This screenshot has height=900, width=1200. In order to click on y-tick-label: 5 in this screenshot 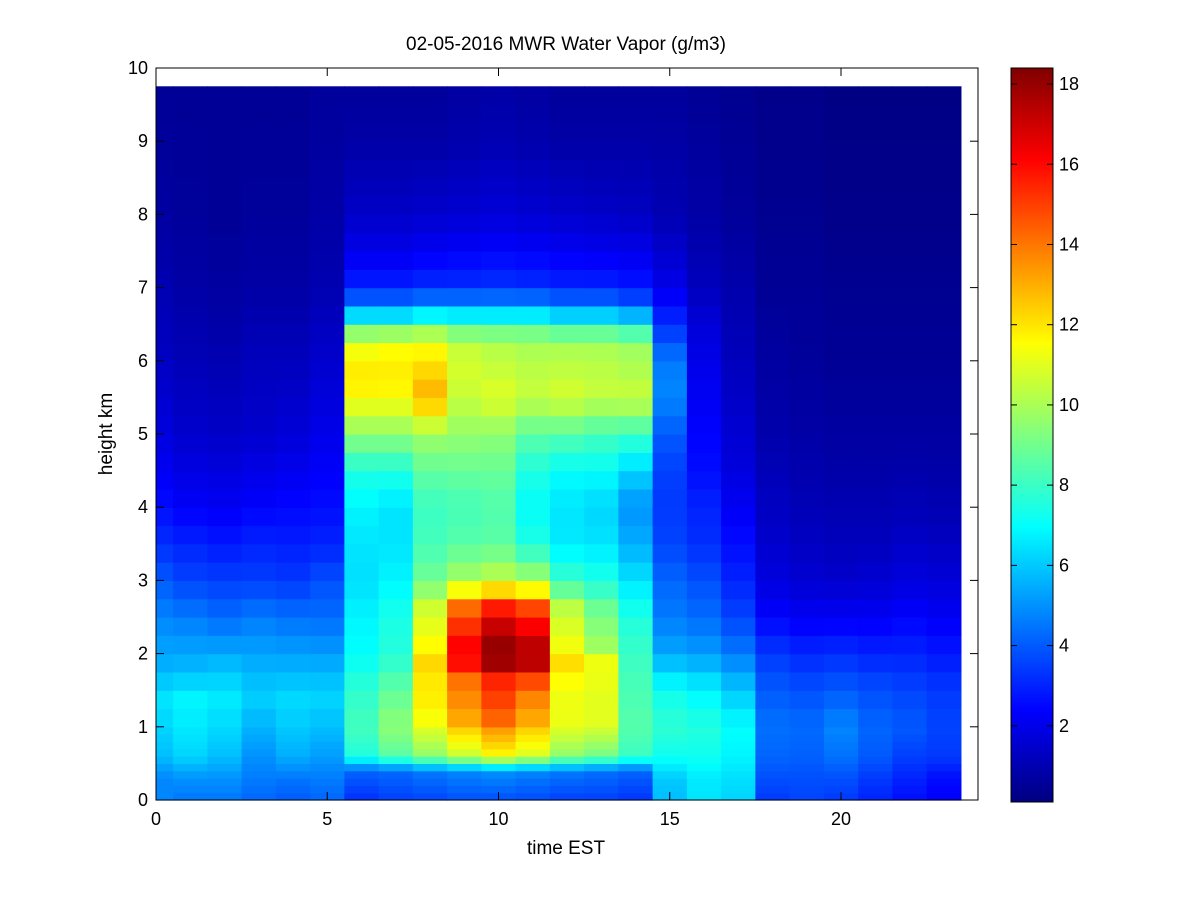, I will do `click(143, 434)`.